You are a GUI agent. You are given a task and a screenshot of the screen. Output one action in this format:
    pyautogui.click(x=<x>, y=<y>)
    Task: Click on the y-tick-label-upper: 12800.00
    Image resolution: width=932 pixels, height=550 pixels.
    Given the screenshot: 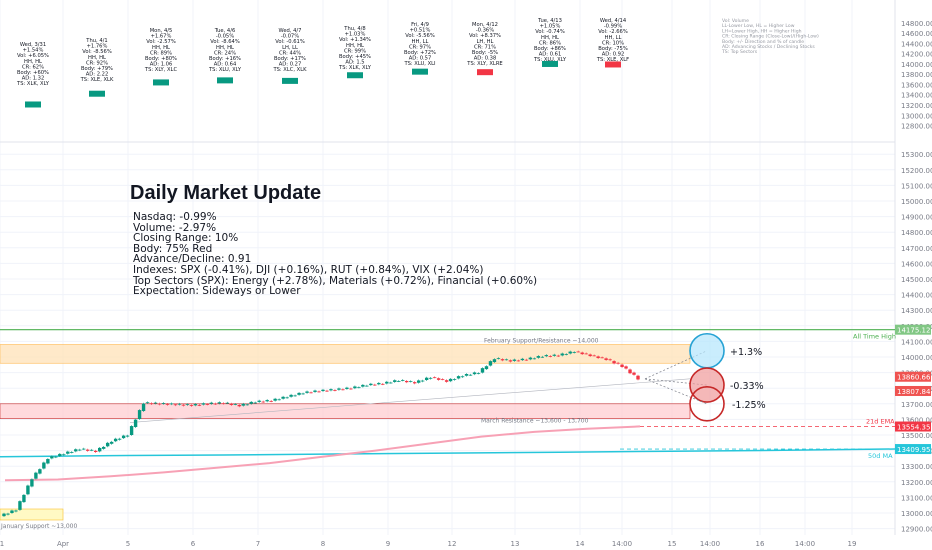 What is the action you would take?
    pyautogui.click(x=916, y=127)
    